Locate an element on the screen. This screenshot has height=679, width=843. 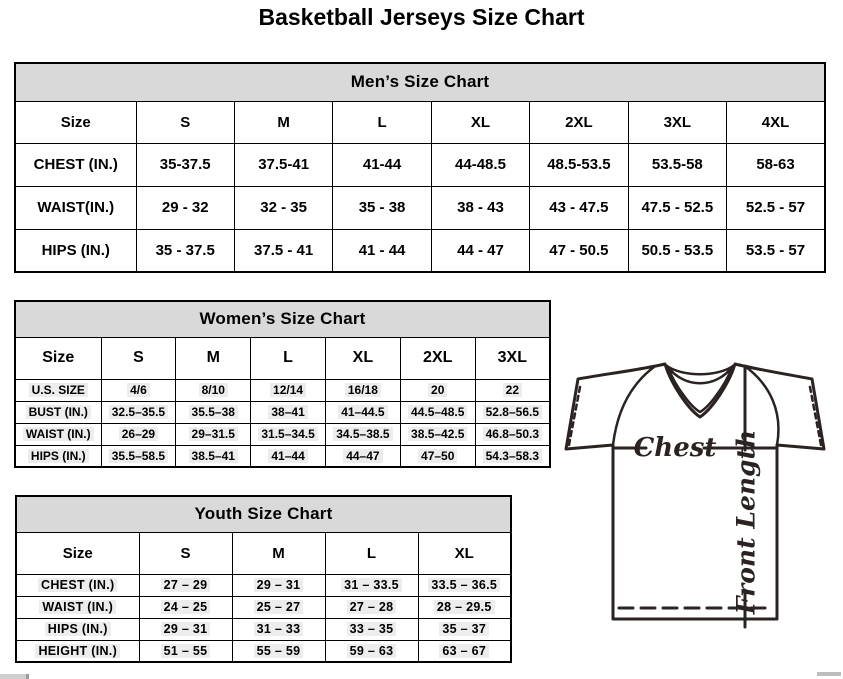
size-value-cell: 53.5-58 is located at coordinates (677, 164).